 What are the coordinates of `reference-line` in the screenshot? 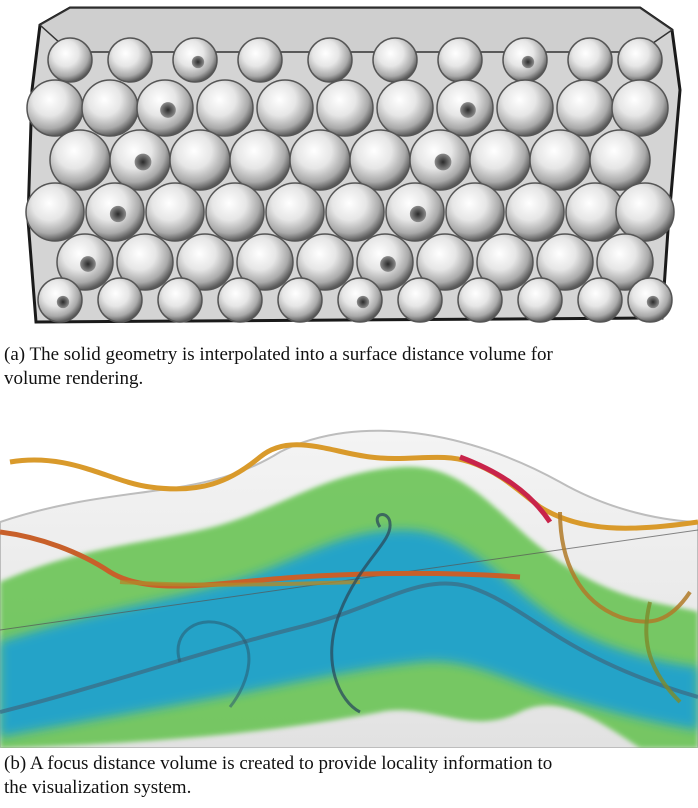 It's located at (349, 580).